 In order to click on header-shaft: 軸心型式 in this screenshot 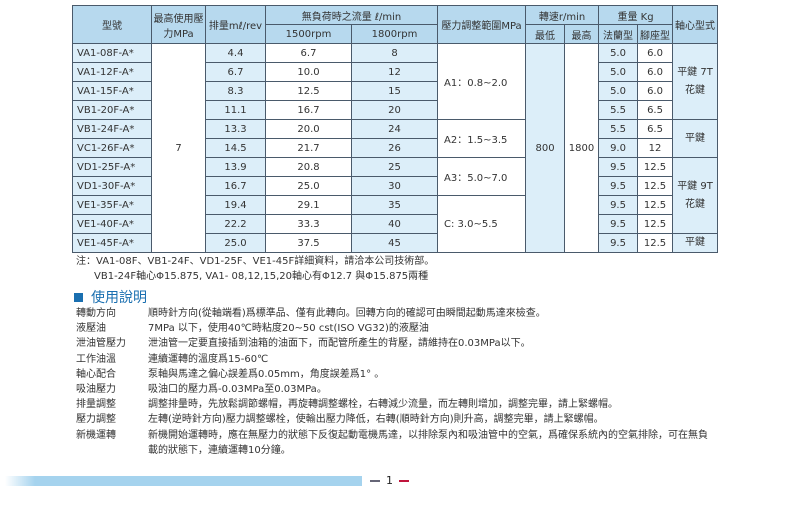, I will do `click(695, 24)`.